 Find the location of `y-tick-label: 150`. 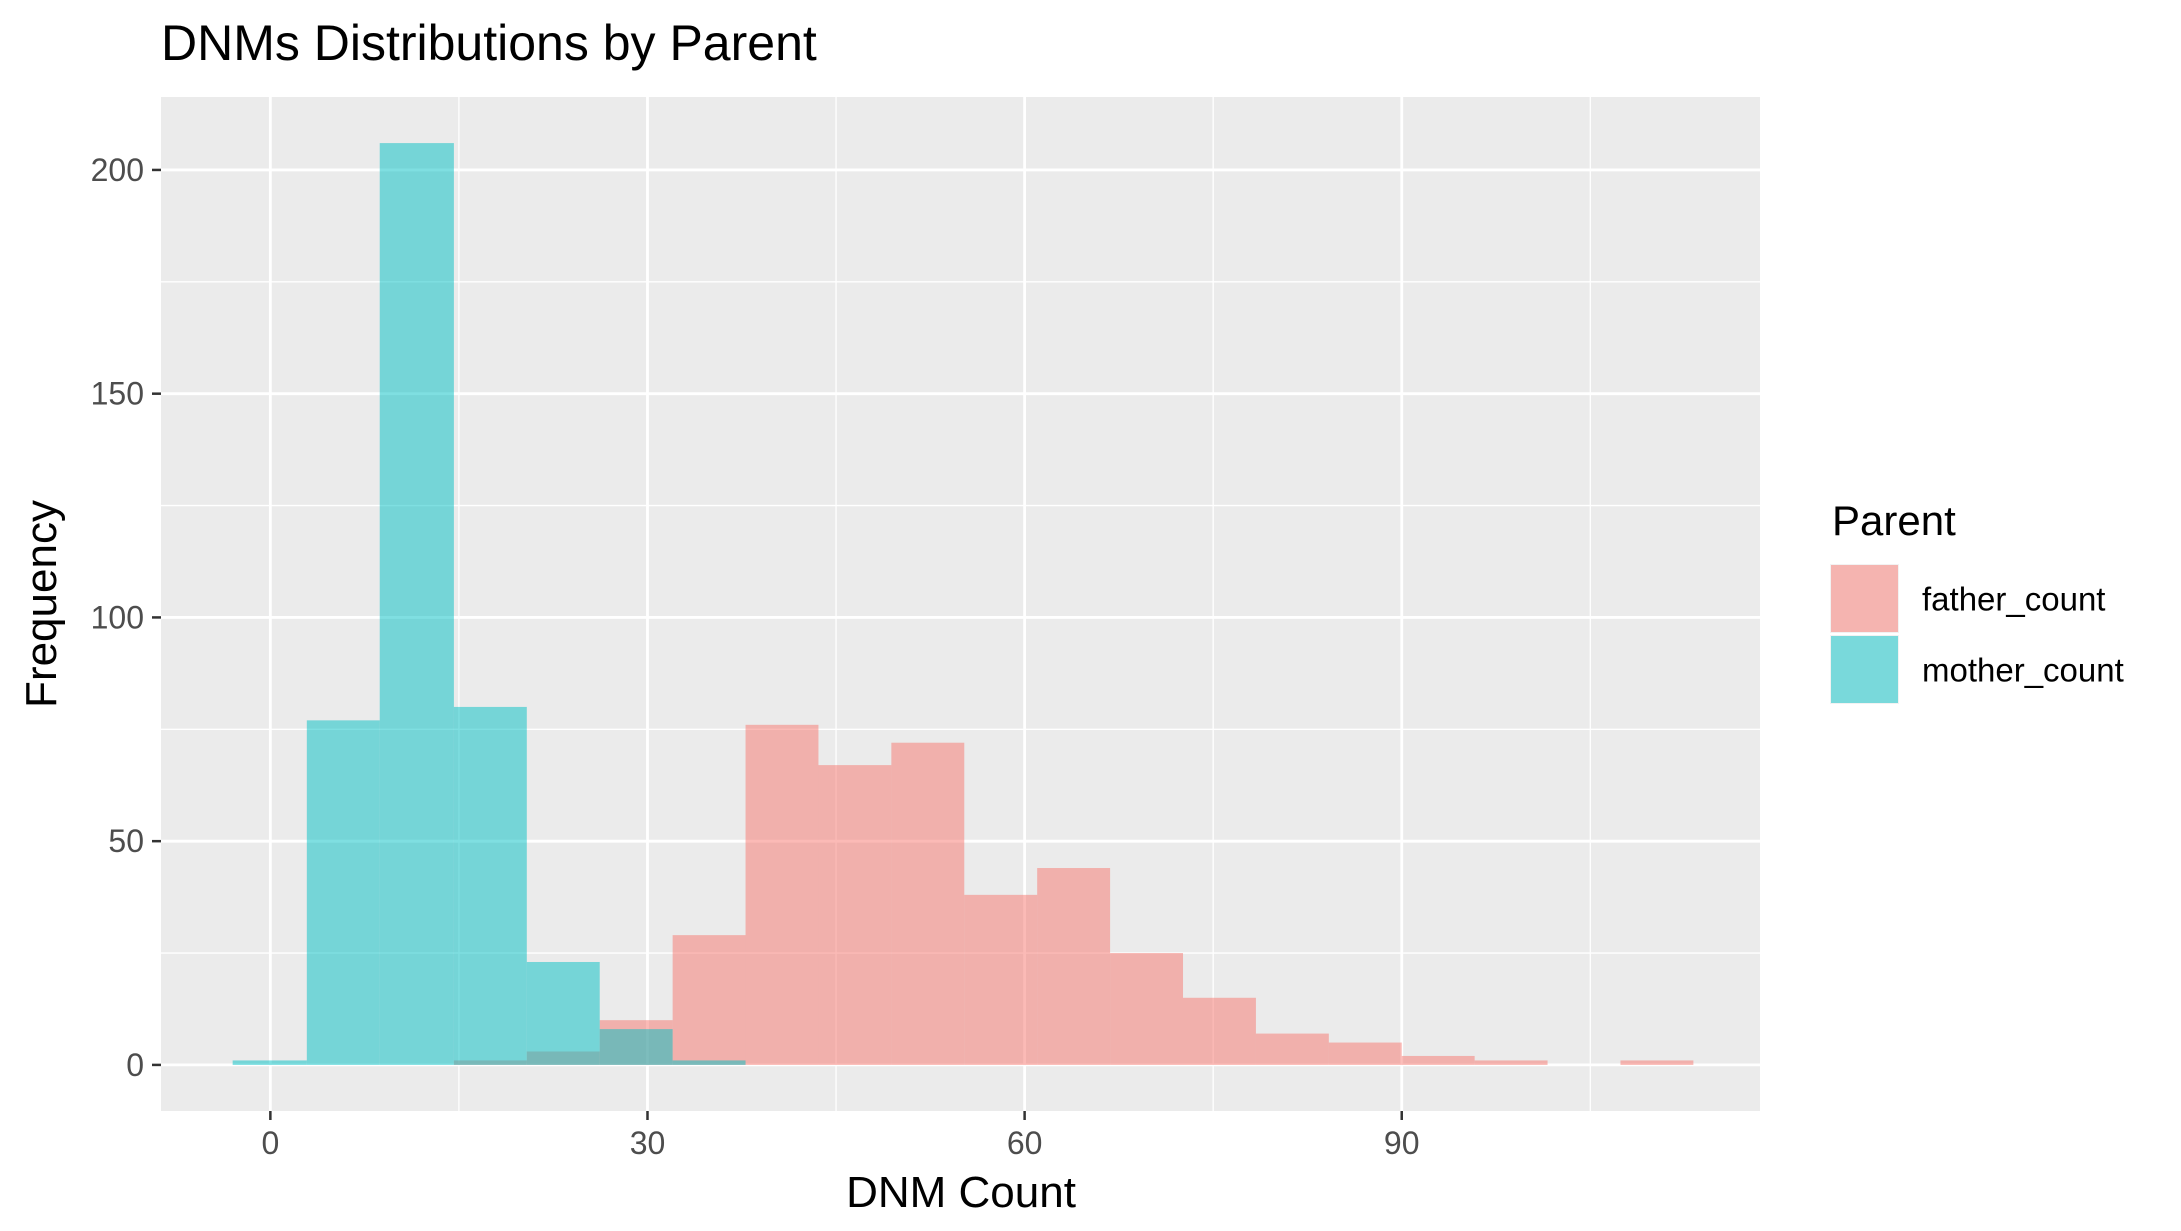

y-tick-label: 150 is located at coordinates (117, 394).